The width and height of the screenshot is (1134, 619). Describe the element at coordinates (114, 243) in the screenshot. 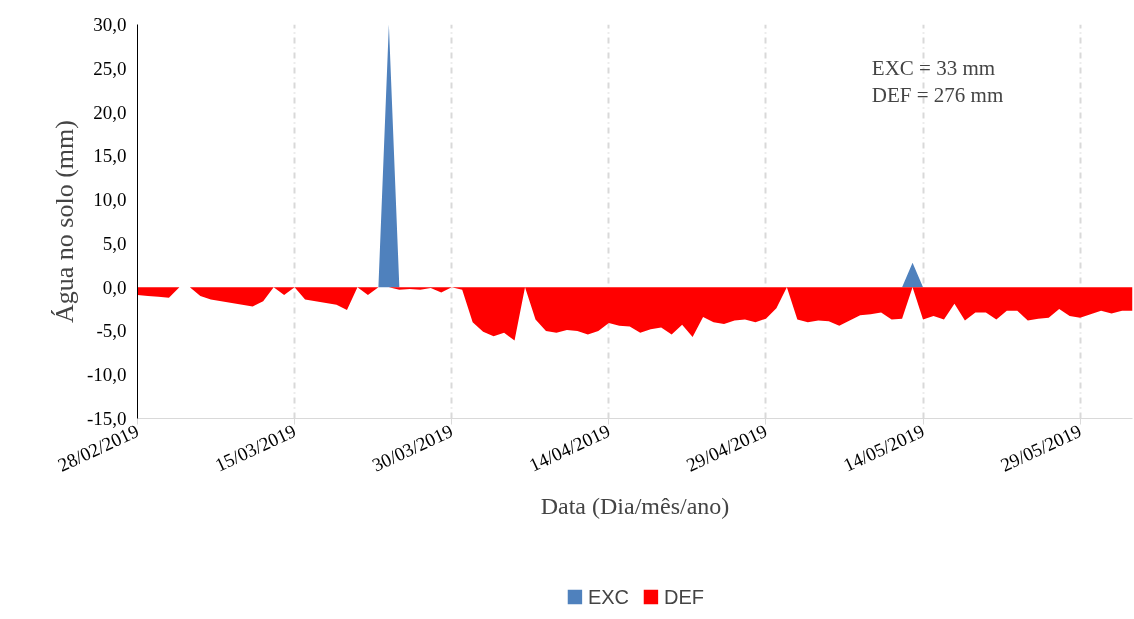

I see `y-tick-label: 5,0` at that location.